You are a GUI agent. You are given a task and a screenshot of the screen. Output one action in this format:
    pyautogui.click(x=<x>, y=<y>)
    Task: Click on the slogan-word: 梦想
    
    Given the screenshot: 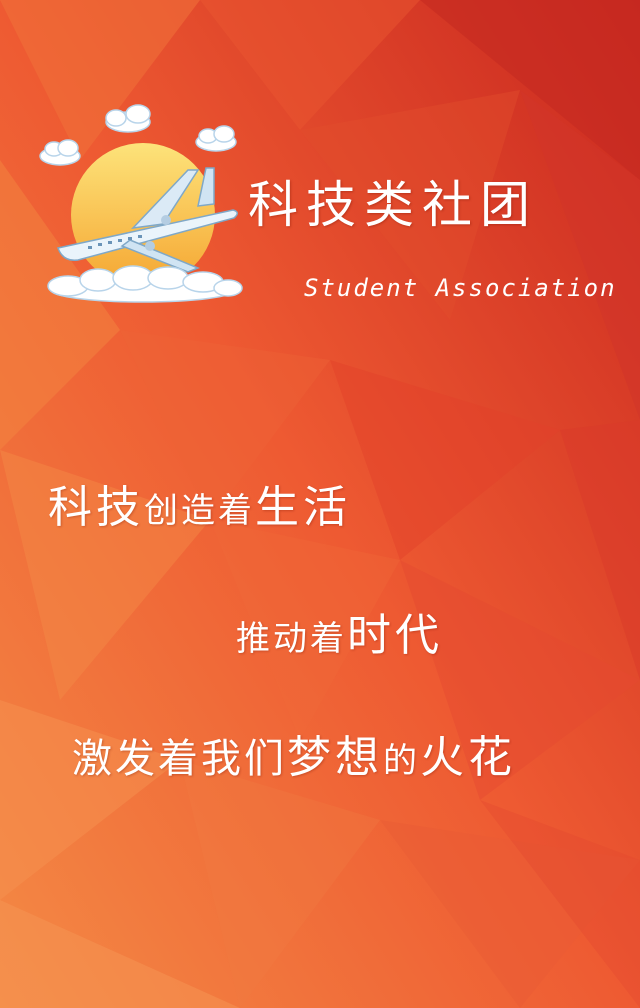 What is the action you would take?
    pyautogui.click(x=335, y=757)
    